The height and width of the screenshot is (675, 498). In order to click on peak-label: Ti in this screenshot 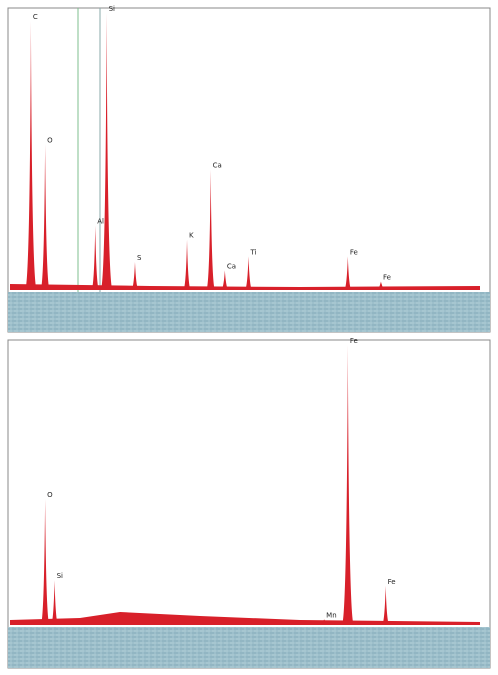, I will do `click(253, 252)`.